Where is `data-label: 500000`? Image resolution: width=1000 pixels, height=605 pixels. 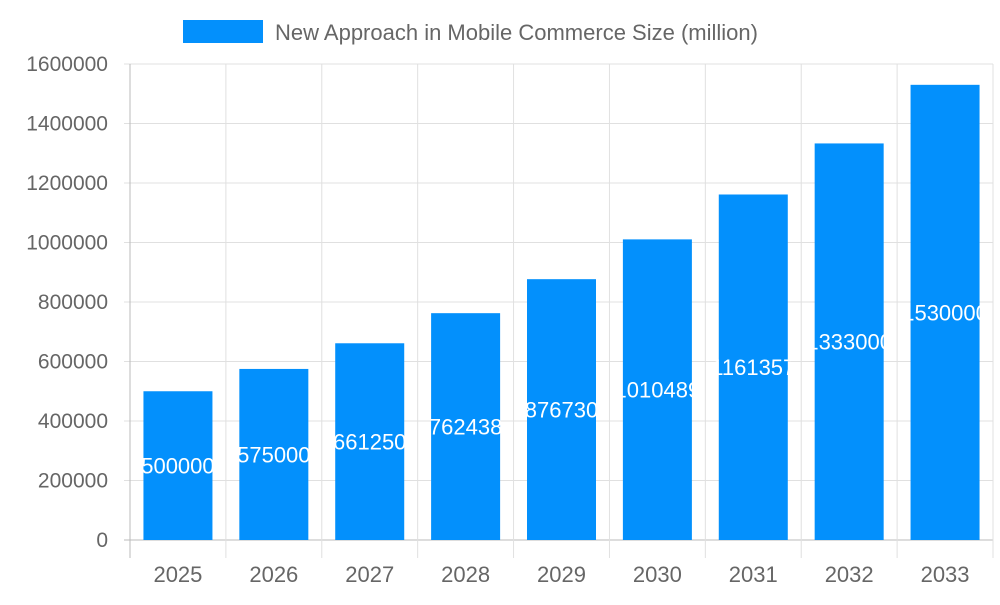 data-label: 500000 is located at coordinates (177, 466).